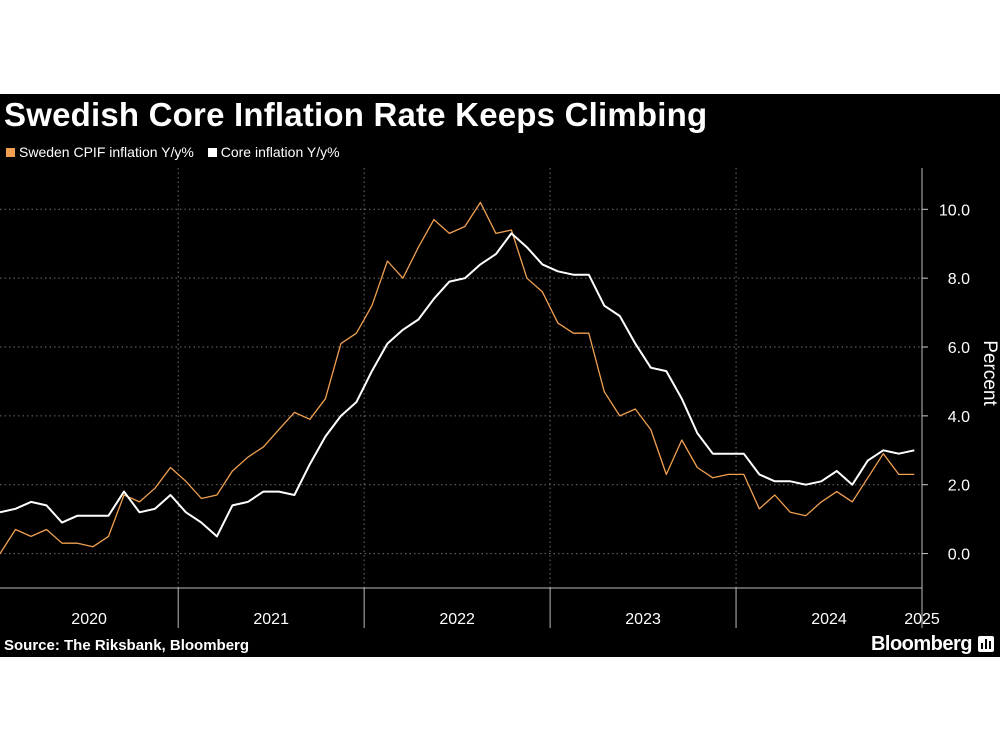 This screenshot has width=1000, height=750. What do you see at coordinates (922, 619) in the screenshot?
I see `year-label: 2025` at bounding box center [922, 619].